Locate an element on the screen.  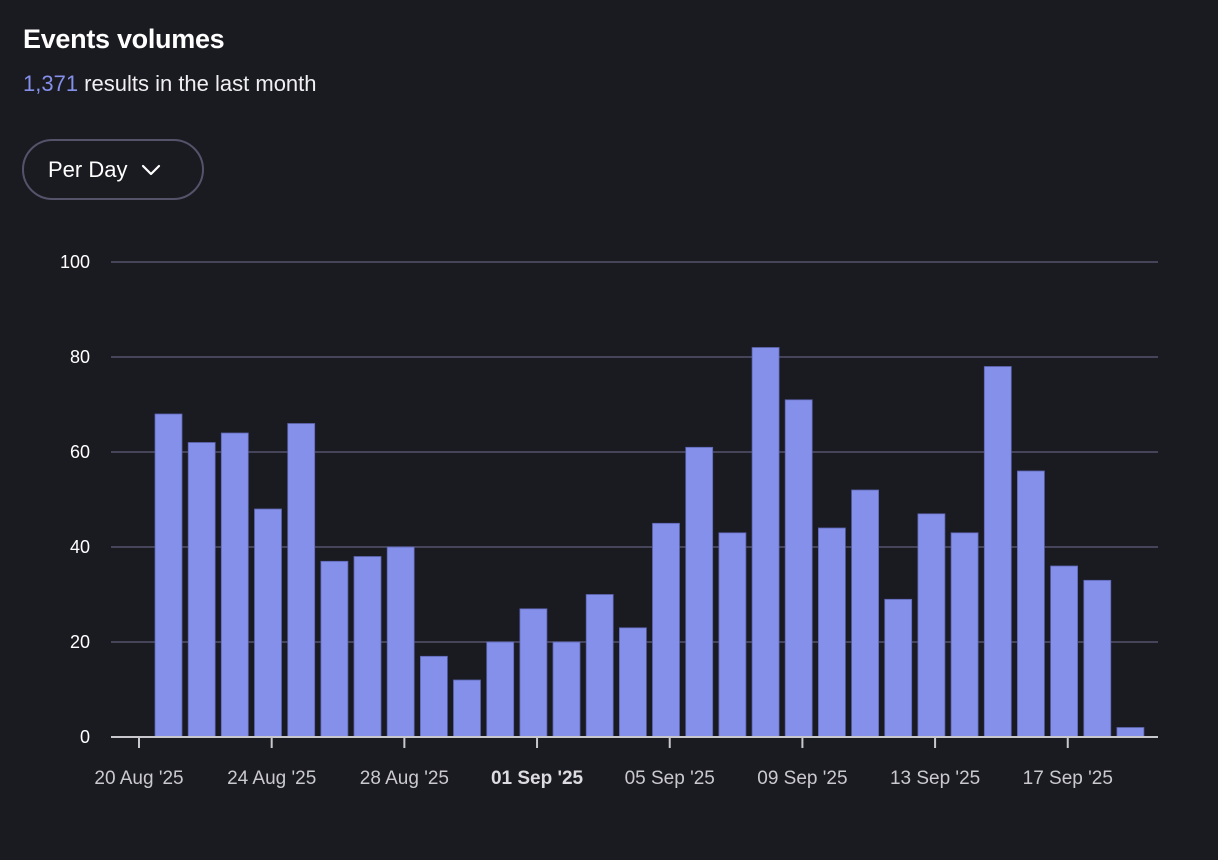
bar: 10 Sep '25: 44 is located at coordinates (832, 632).